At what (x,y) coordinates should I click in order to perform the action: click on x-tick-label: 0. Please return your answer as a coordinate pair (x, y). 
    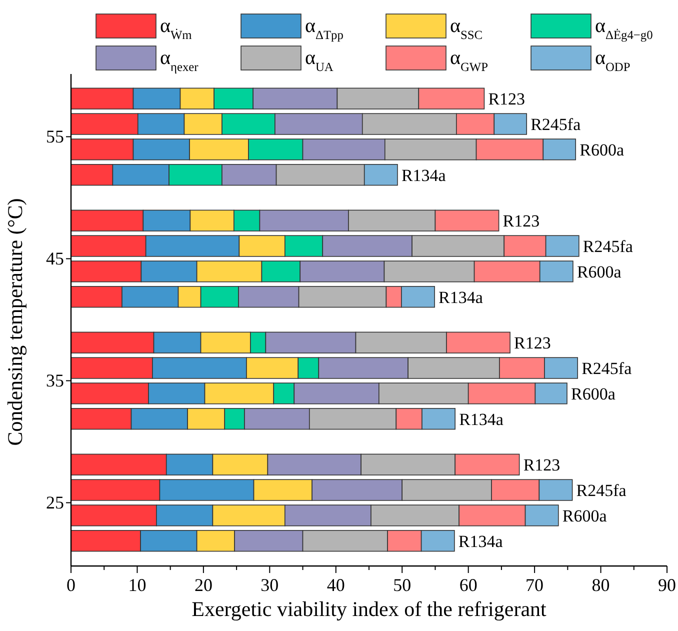
    Looking at the image, I should click on (71, 585).